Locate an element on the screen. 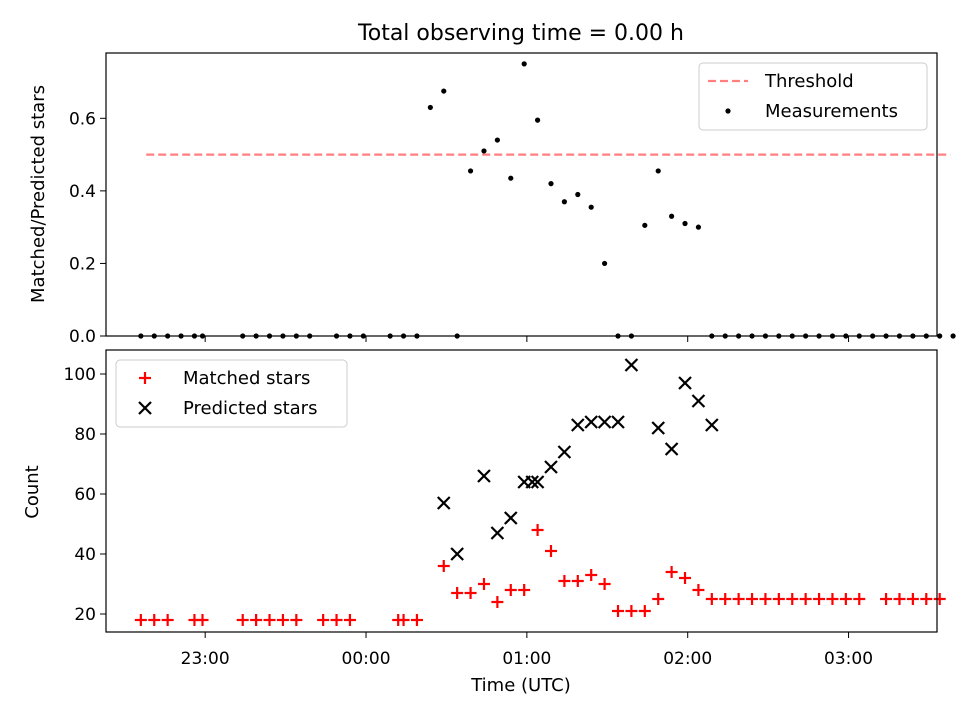  bottom-ytick-label: 100 is located at coordinates (80, 375).